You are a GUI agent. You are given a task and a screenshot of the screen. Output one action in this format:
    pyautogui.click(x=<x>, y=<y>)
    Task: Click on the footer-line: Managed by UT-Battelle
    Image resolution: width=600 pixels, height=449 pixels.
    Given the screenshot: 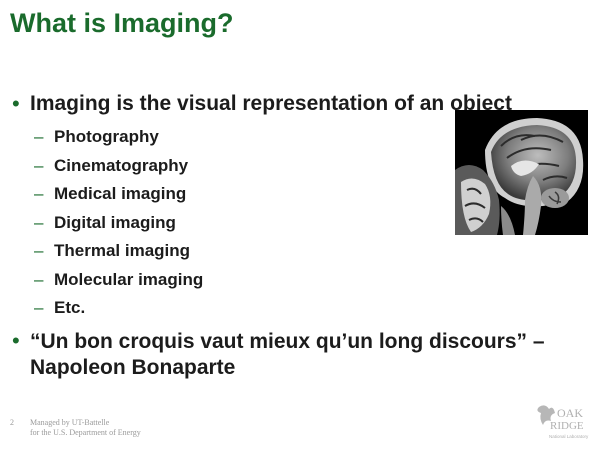 What is the action you would take?
    pyautogui.click(x=70, y=422)
    